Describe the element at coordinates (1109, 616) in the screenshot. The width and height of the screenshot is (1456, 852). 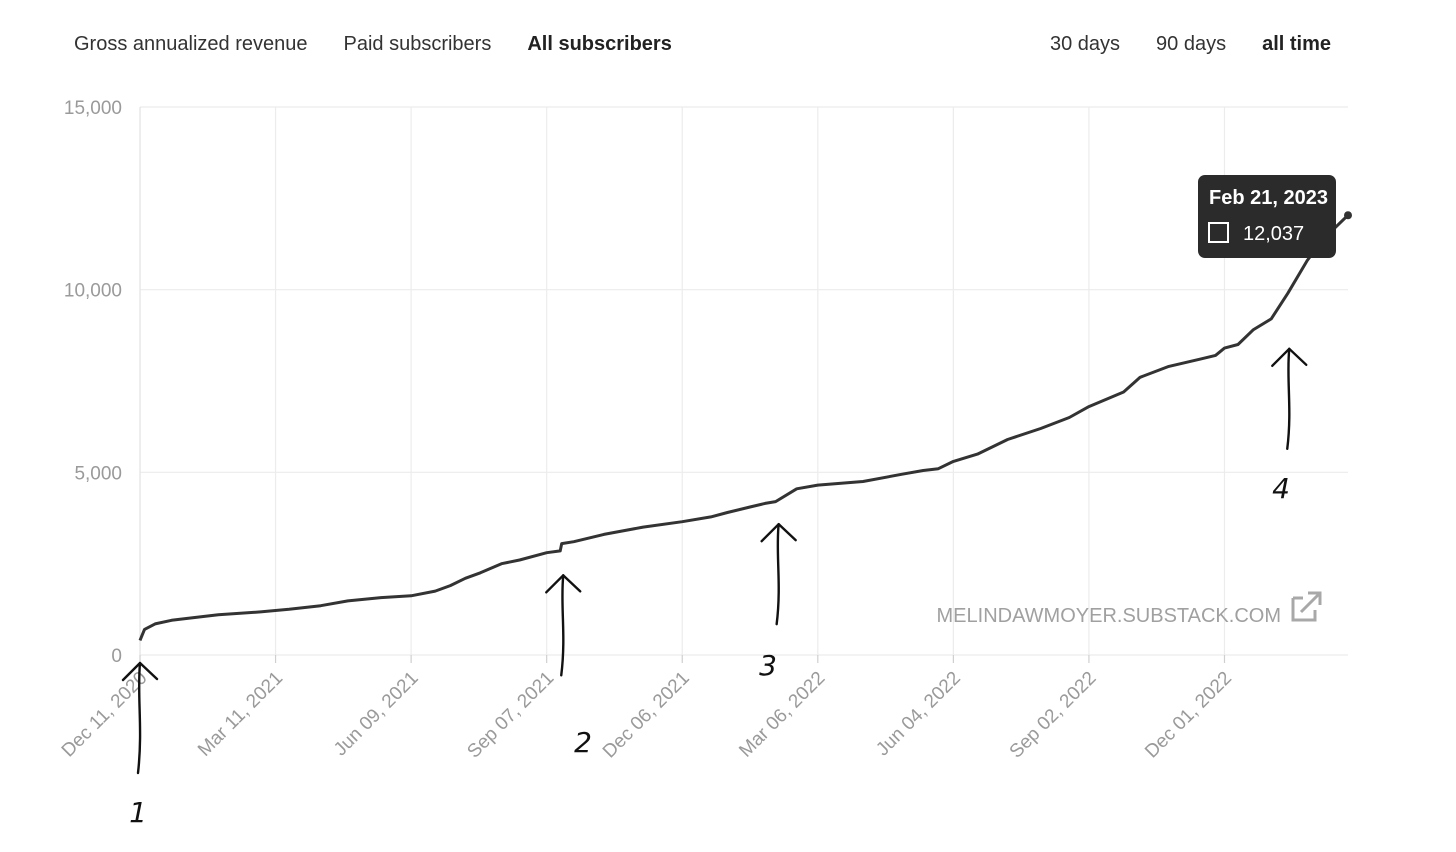
I see `watermark-text: MELINDAWMOYER.SUBSTACK.COM` at that location.